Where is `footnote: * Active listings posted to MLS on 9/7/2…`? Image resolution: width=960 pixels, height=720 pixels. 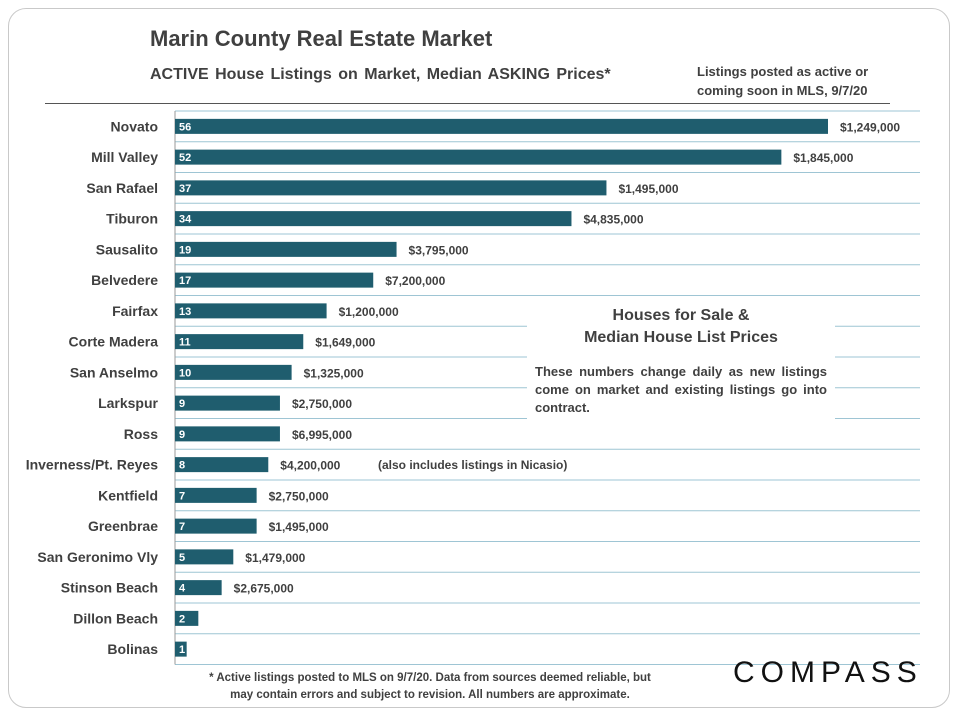 footnote: * Active listings posted to MLS on 9/7/2… is located at coordinates (430, 687).